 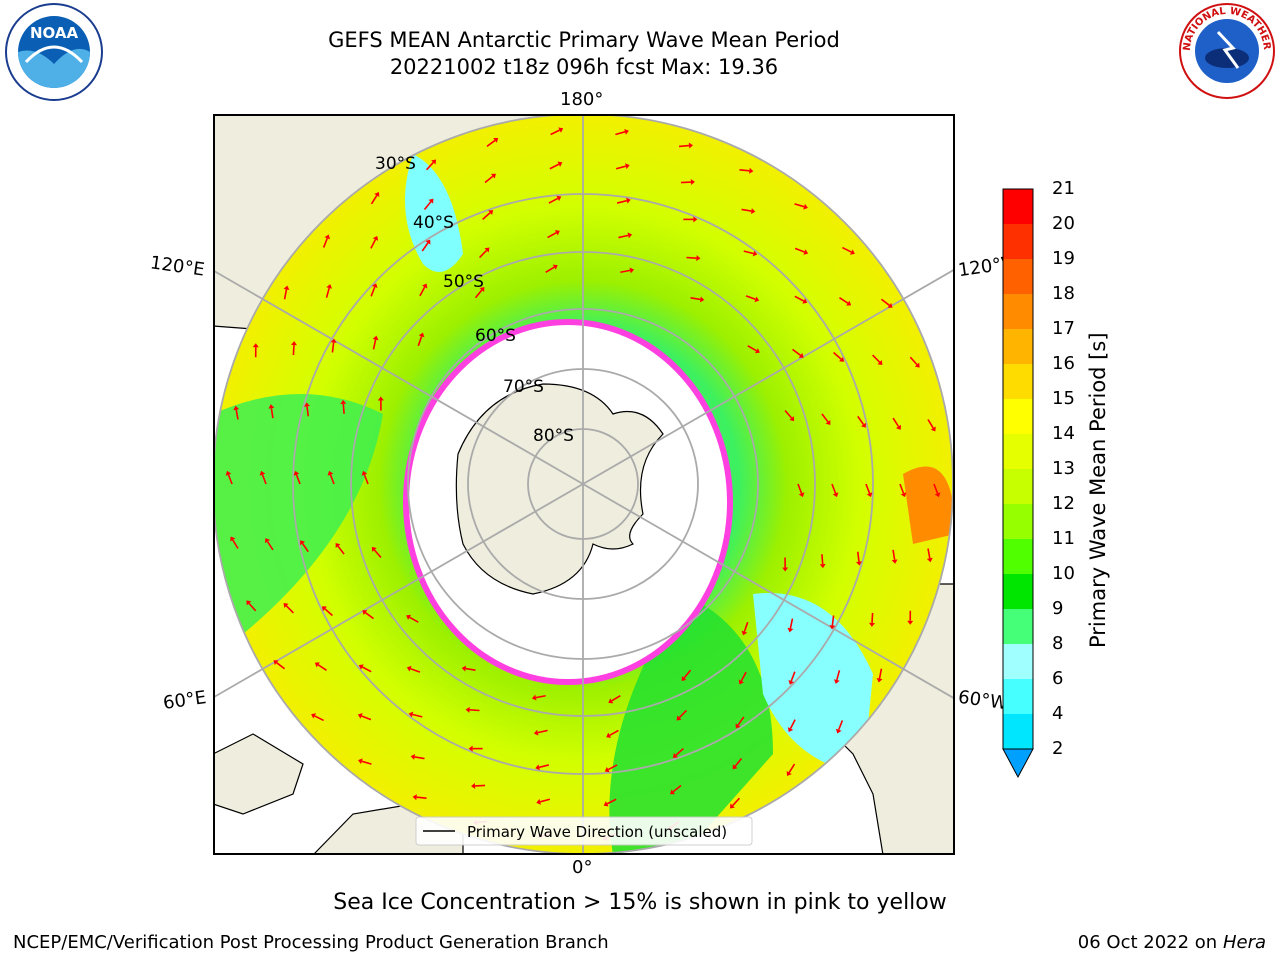 What do you see at coordinates (1063, 573) in the screenshot?
I see `colorbar-tick-label: 10` at bounding box center [1063, 573].